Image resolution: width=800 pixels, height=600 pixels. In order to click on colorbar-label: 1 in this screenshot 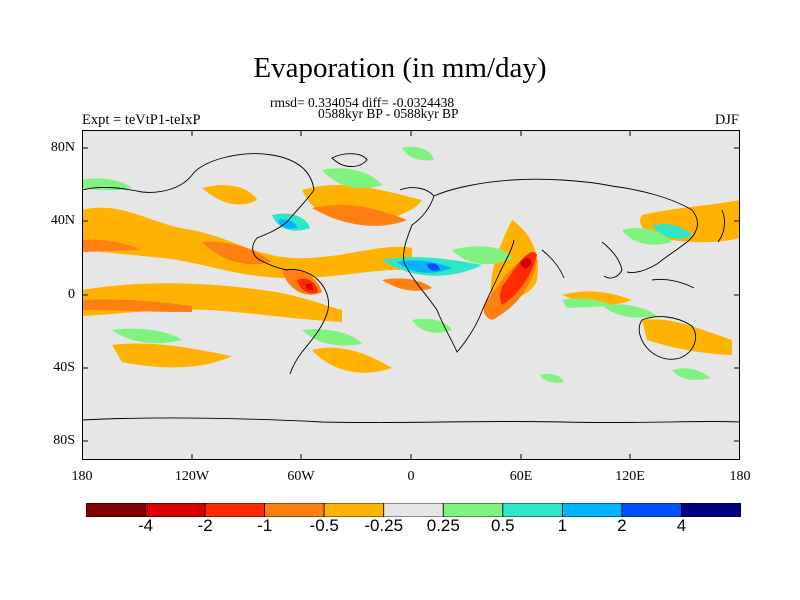, I will do `click(562, 525)`.